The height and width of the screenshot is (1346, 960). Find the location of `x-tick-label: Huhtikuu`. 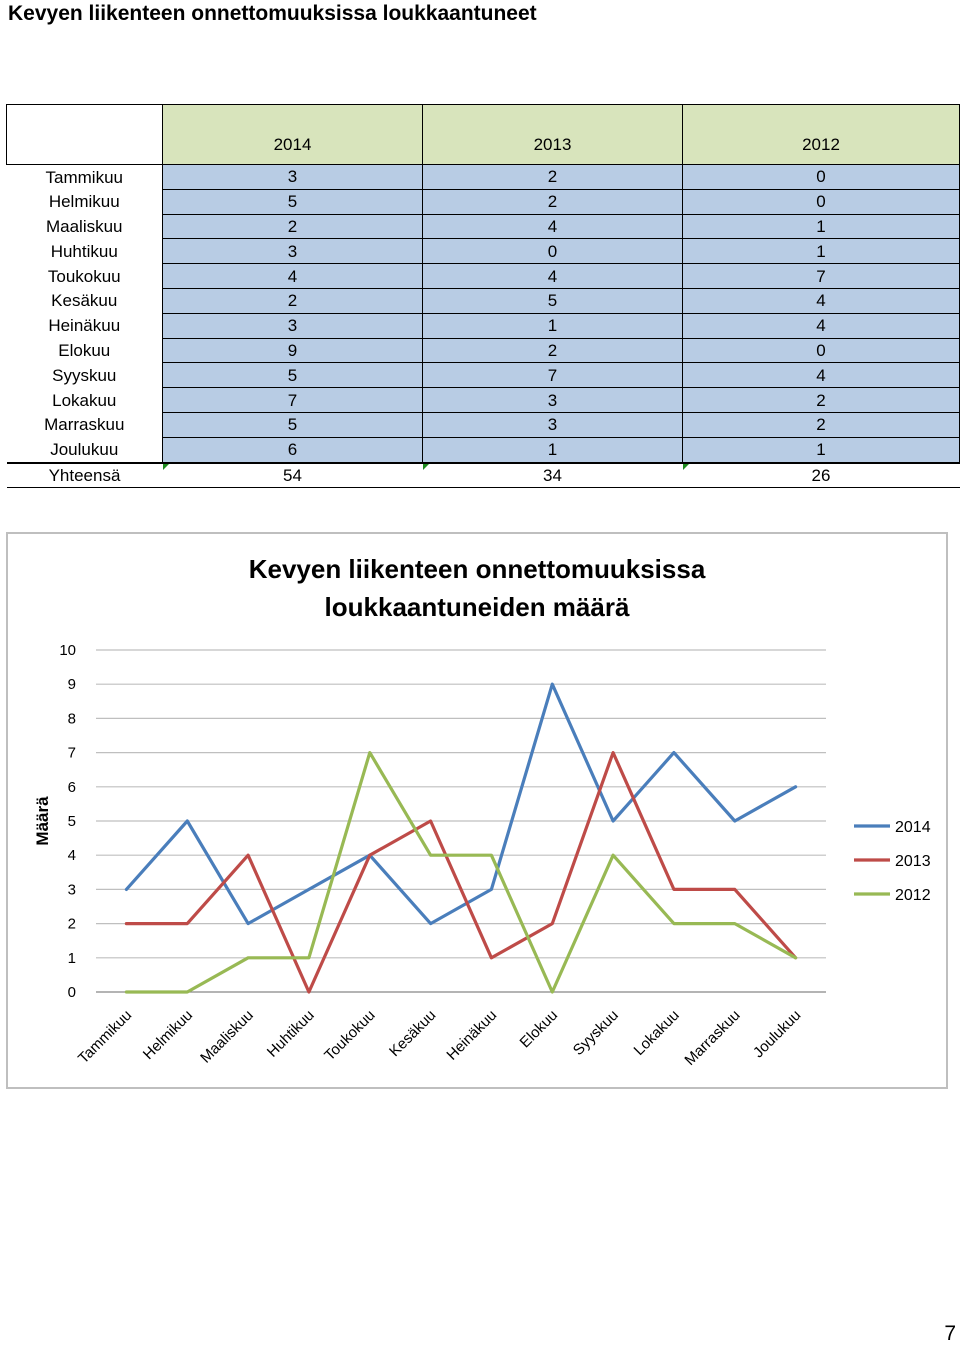

x-tick-label: Huhtikuu is located at coordinates (291, 1034).